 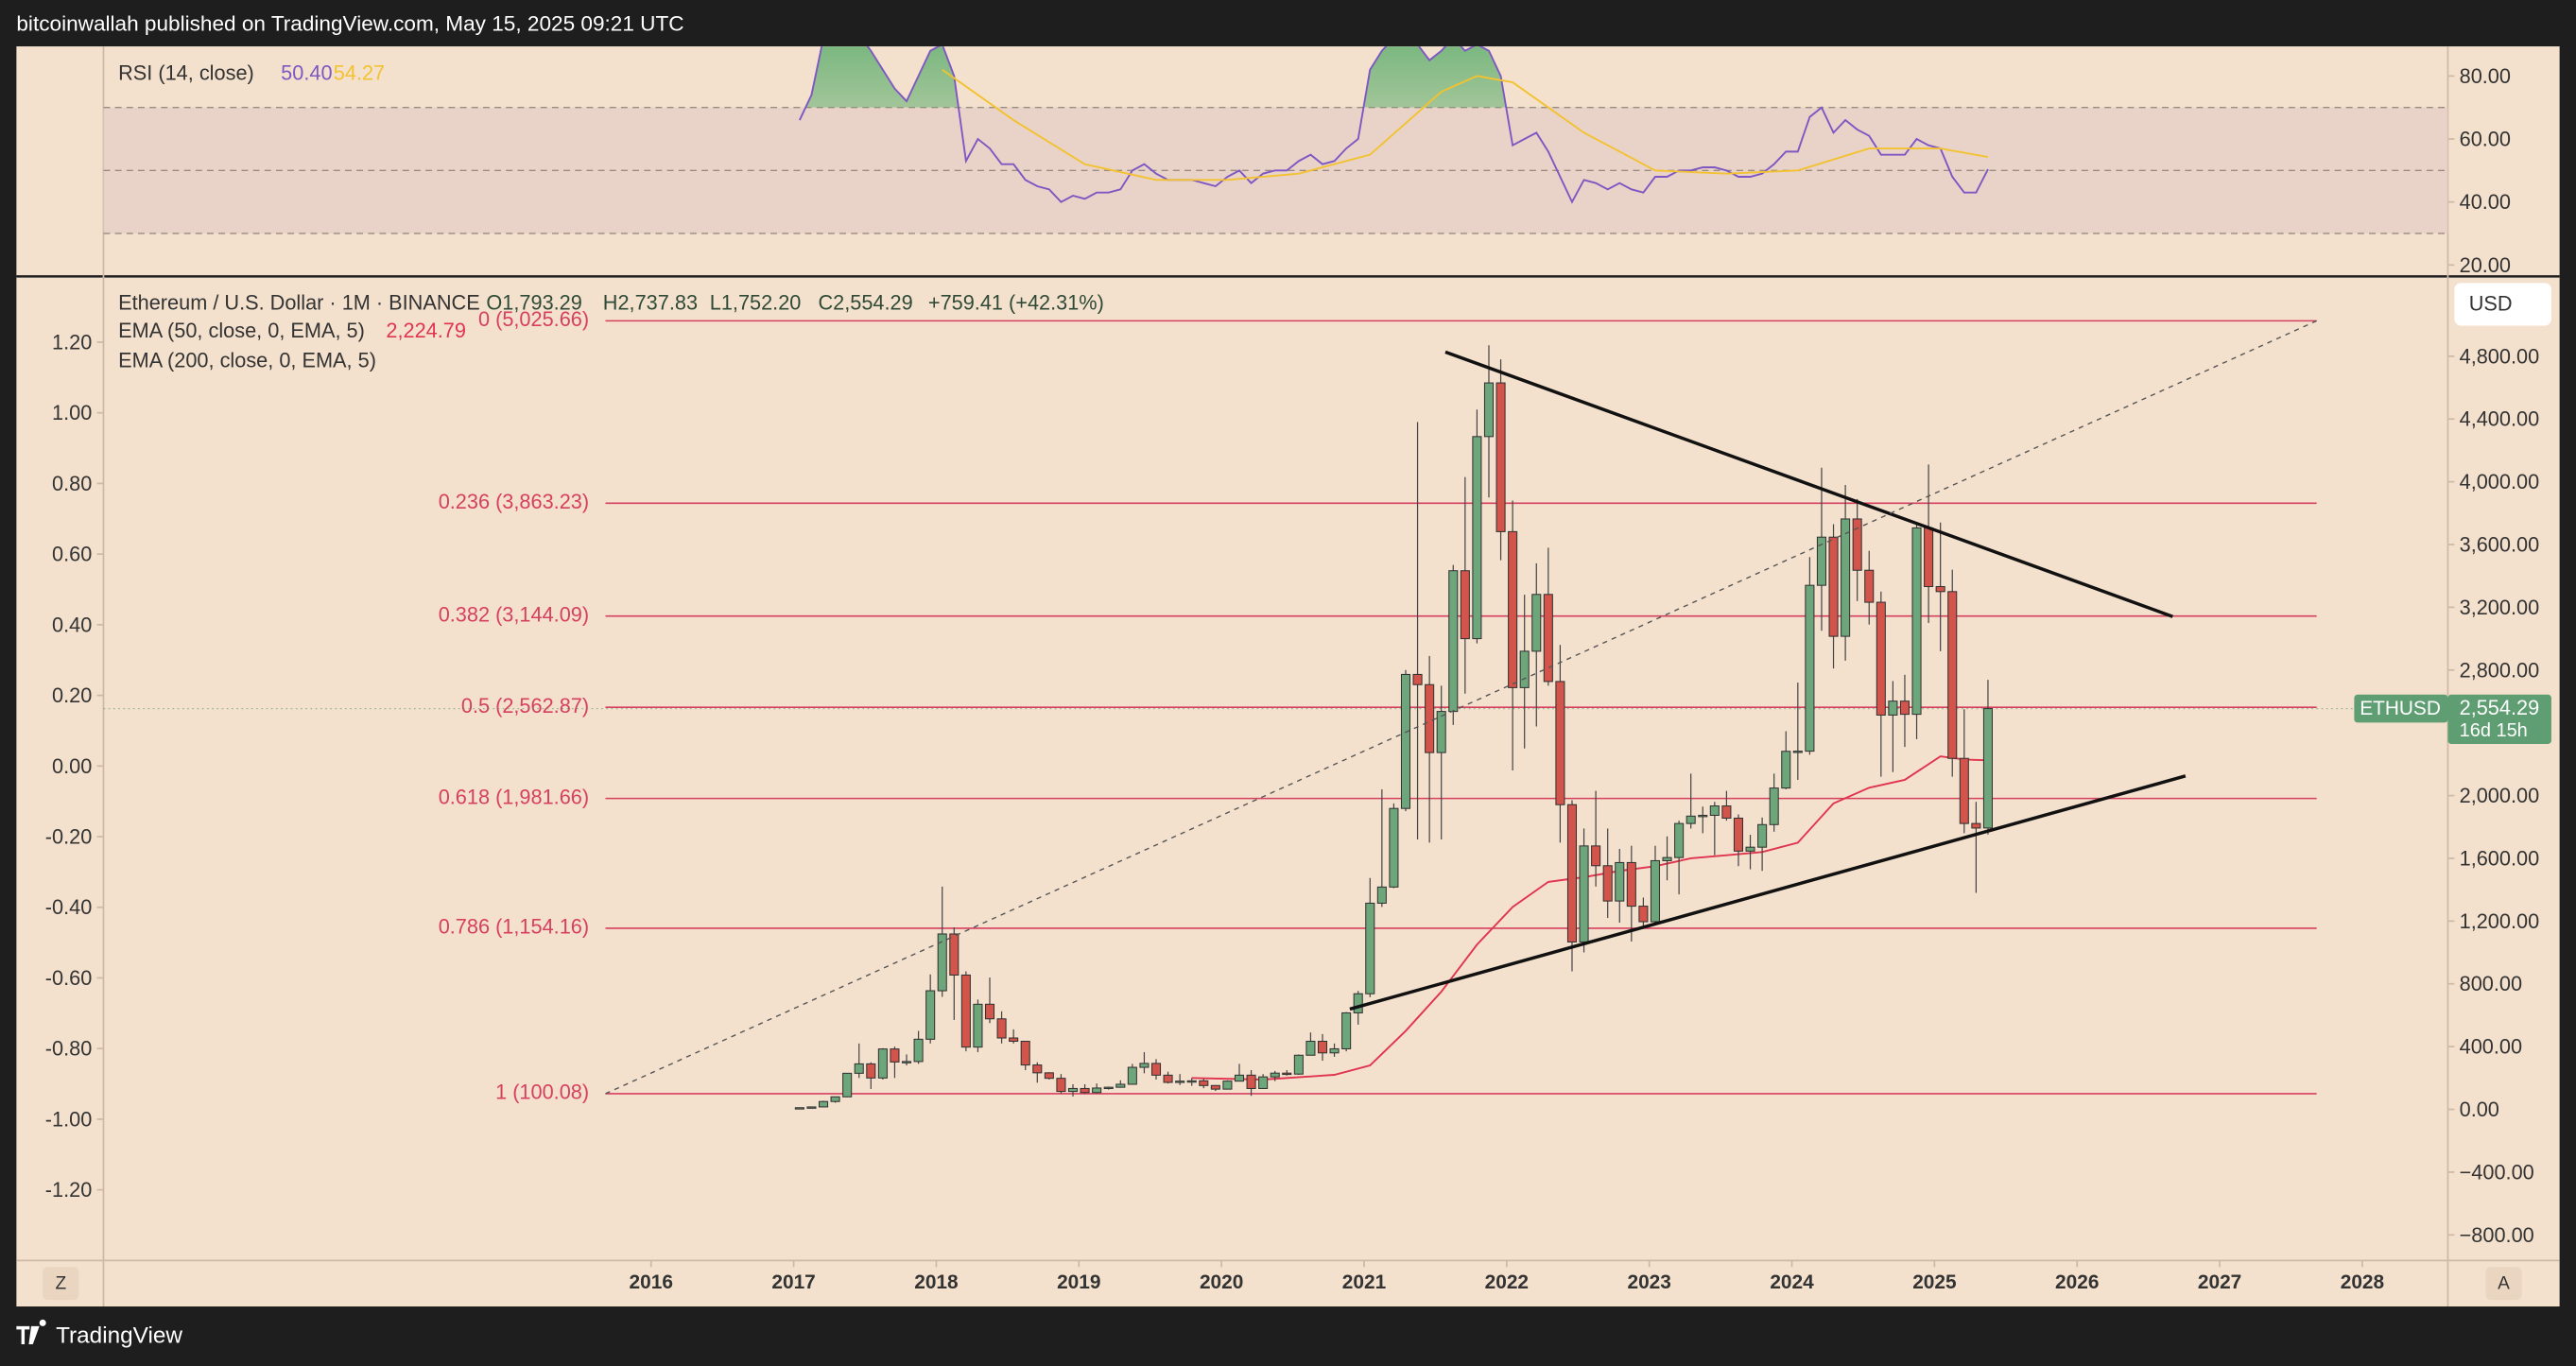 What do you see at coordinates (2485, 202) in the screenshot?
I see `rsi-tick-label: 40.00` at bounding box center [2485, 202].